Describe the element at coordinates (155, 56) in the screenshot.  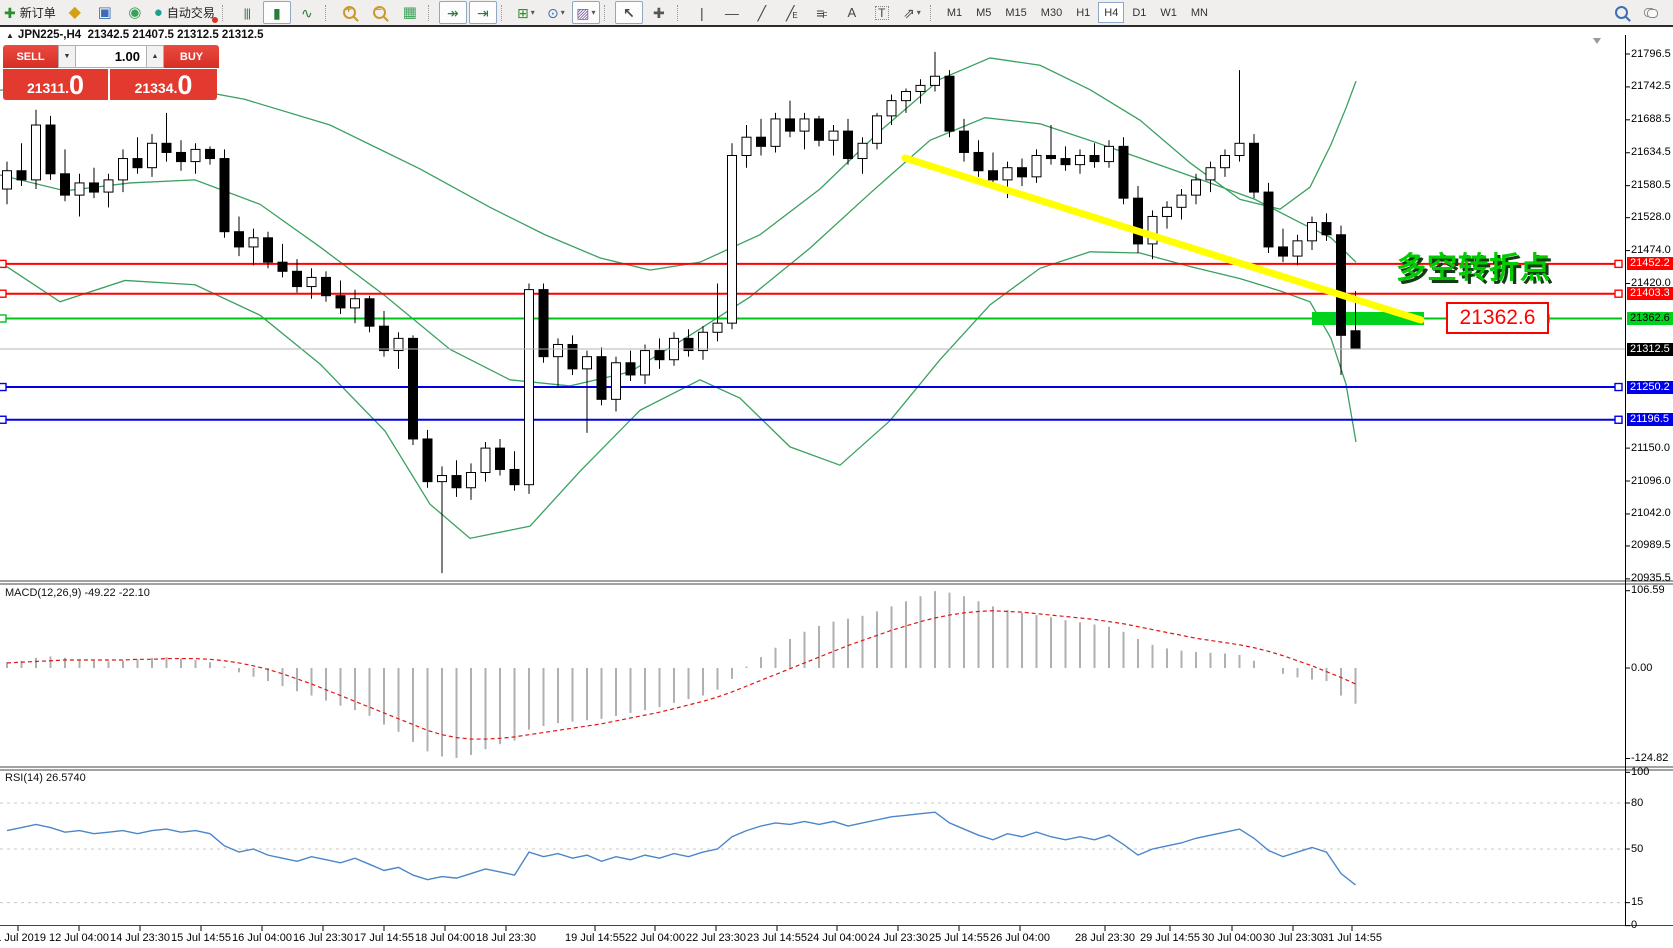
I see `volume-increase-button: ▲` at that location.